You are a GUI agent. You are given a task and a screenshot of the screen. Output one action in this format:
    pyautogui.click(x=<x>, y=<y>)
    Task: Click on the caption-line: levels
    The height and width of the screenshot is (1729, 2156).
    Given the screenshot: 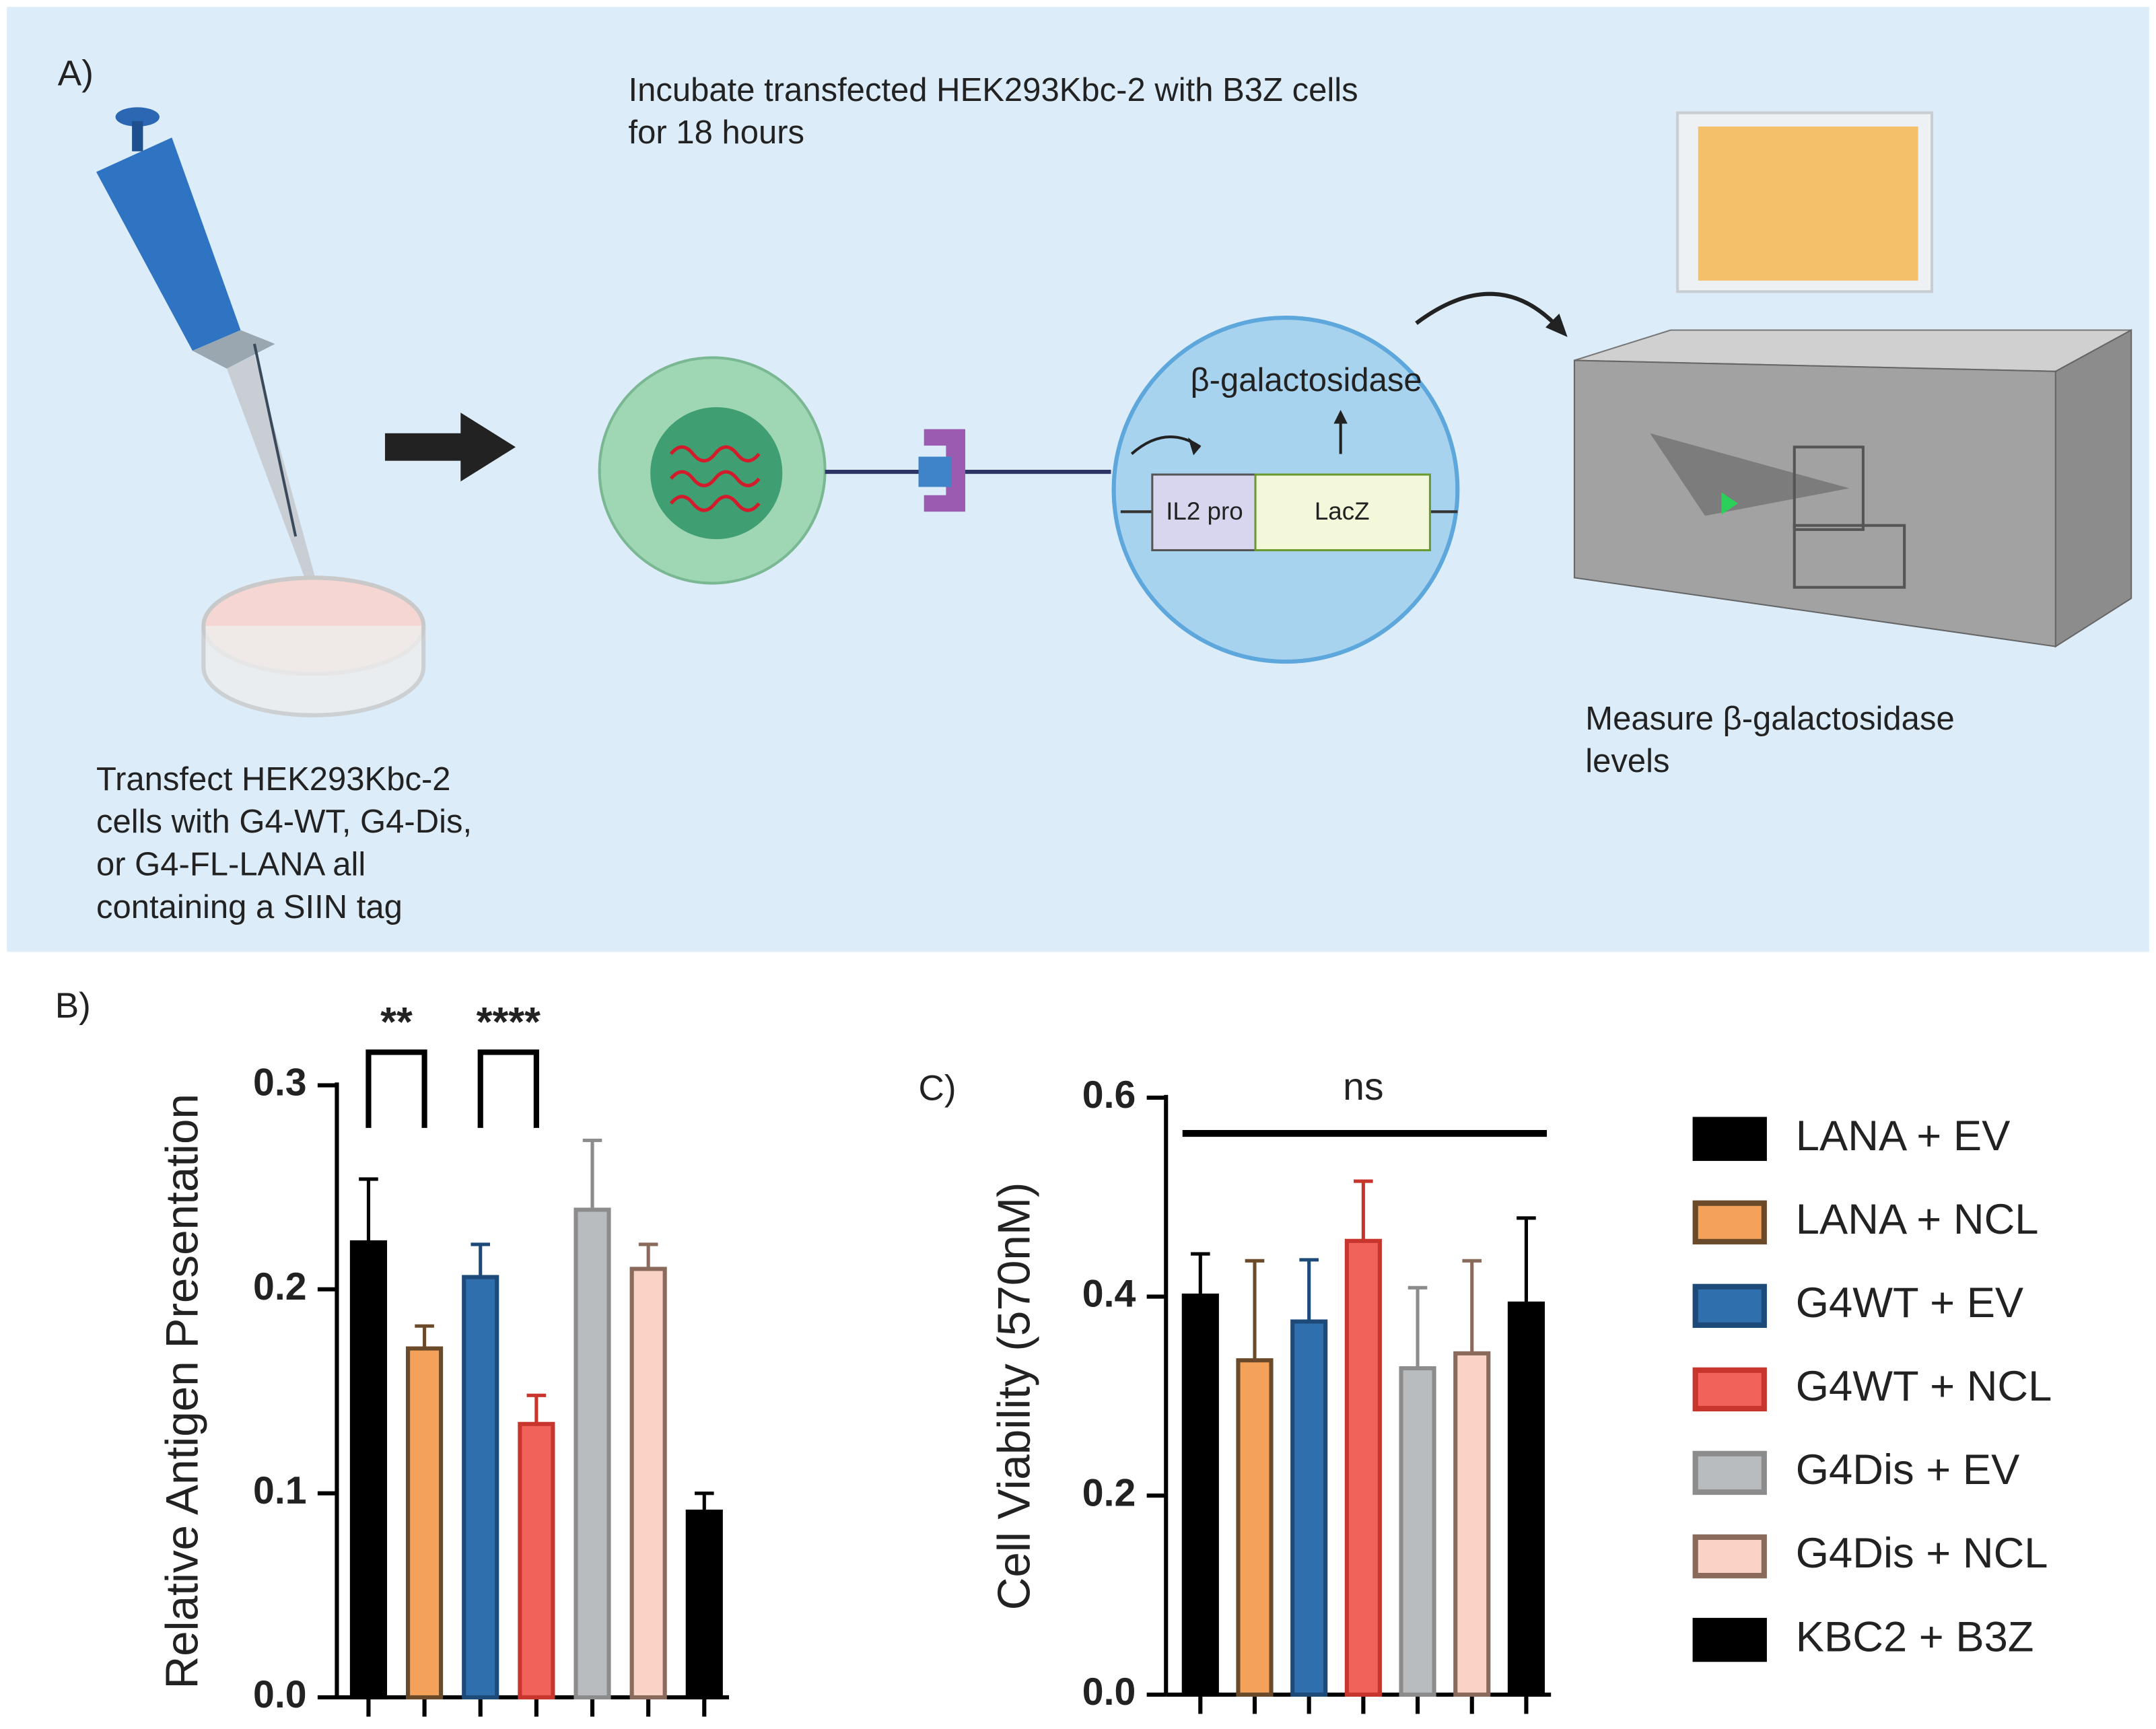 What is the action you would take?
    pyautogui.click(x=1627, y=761)
    